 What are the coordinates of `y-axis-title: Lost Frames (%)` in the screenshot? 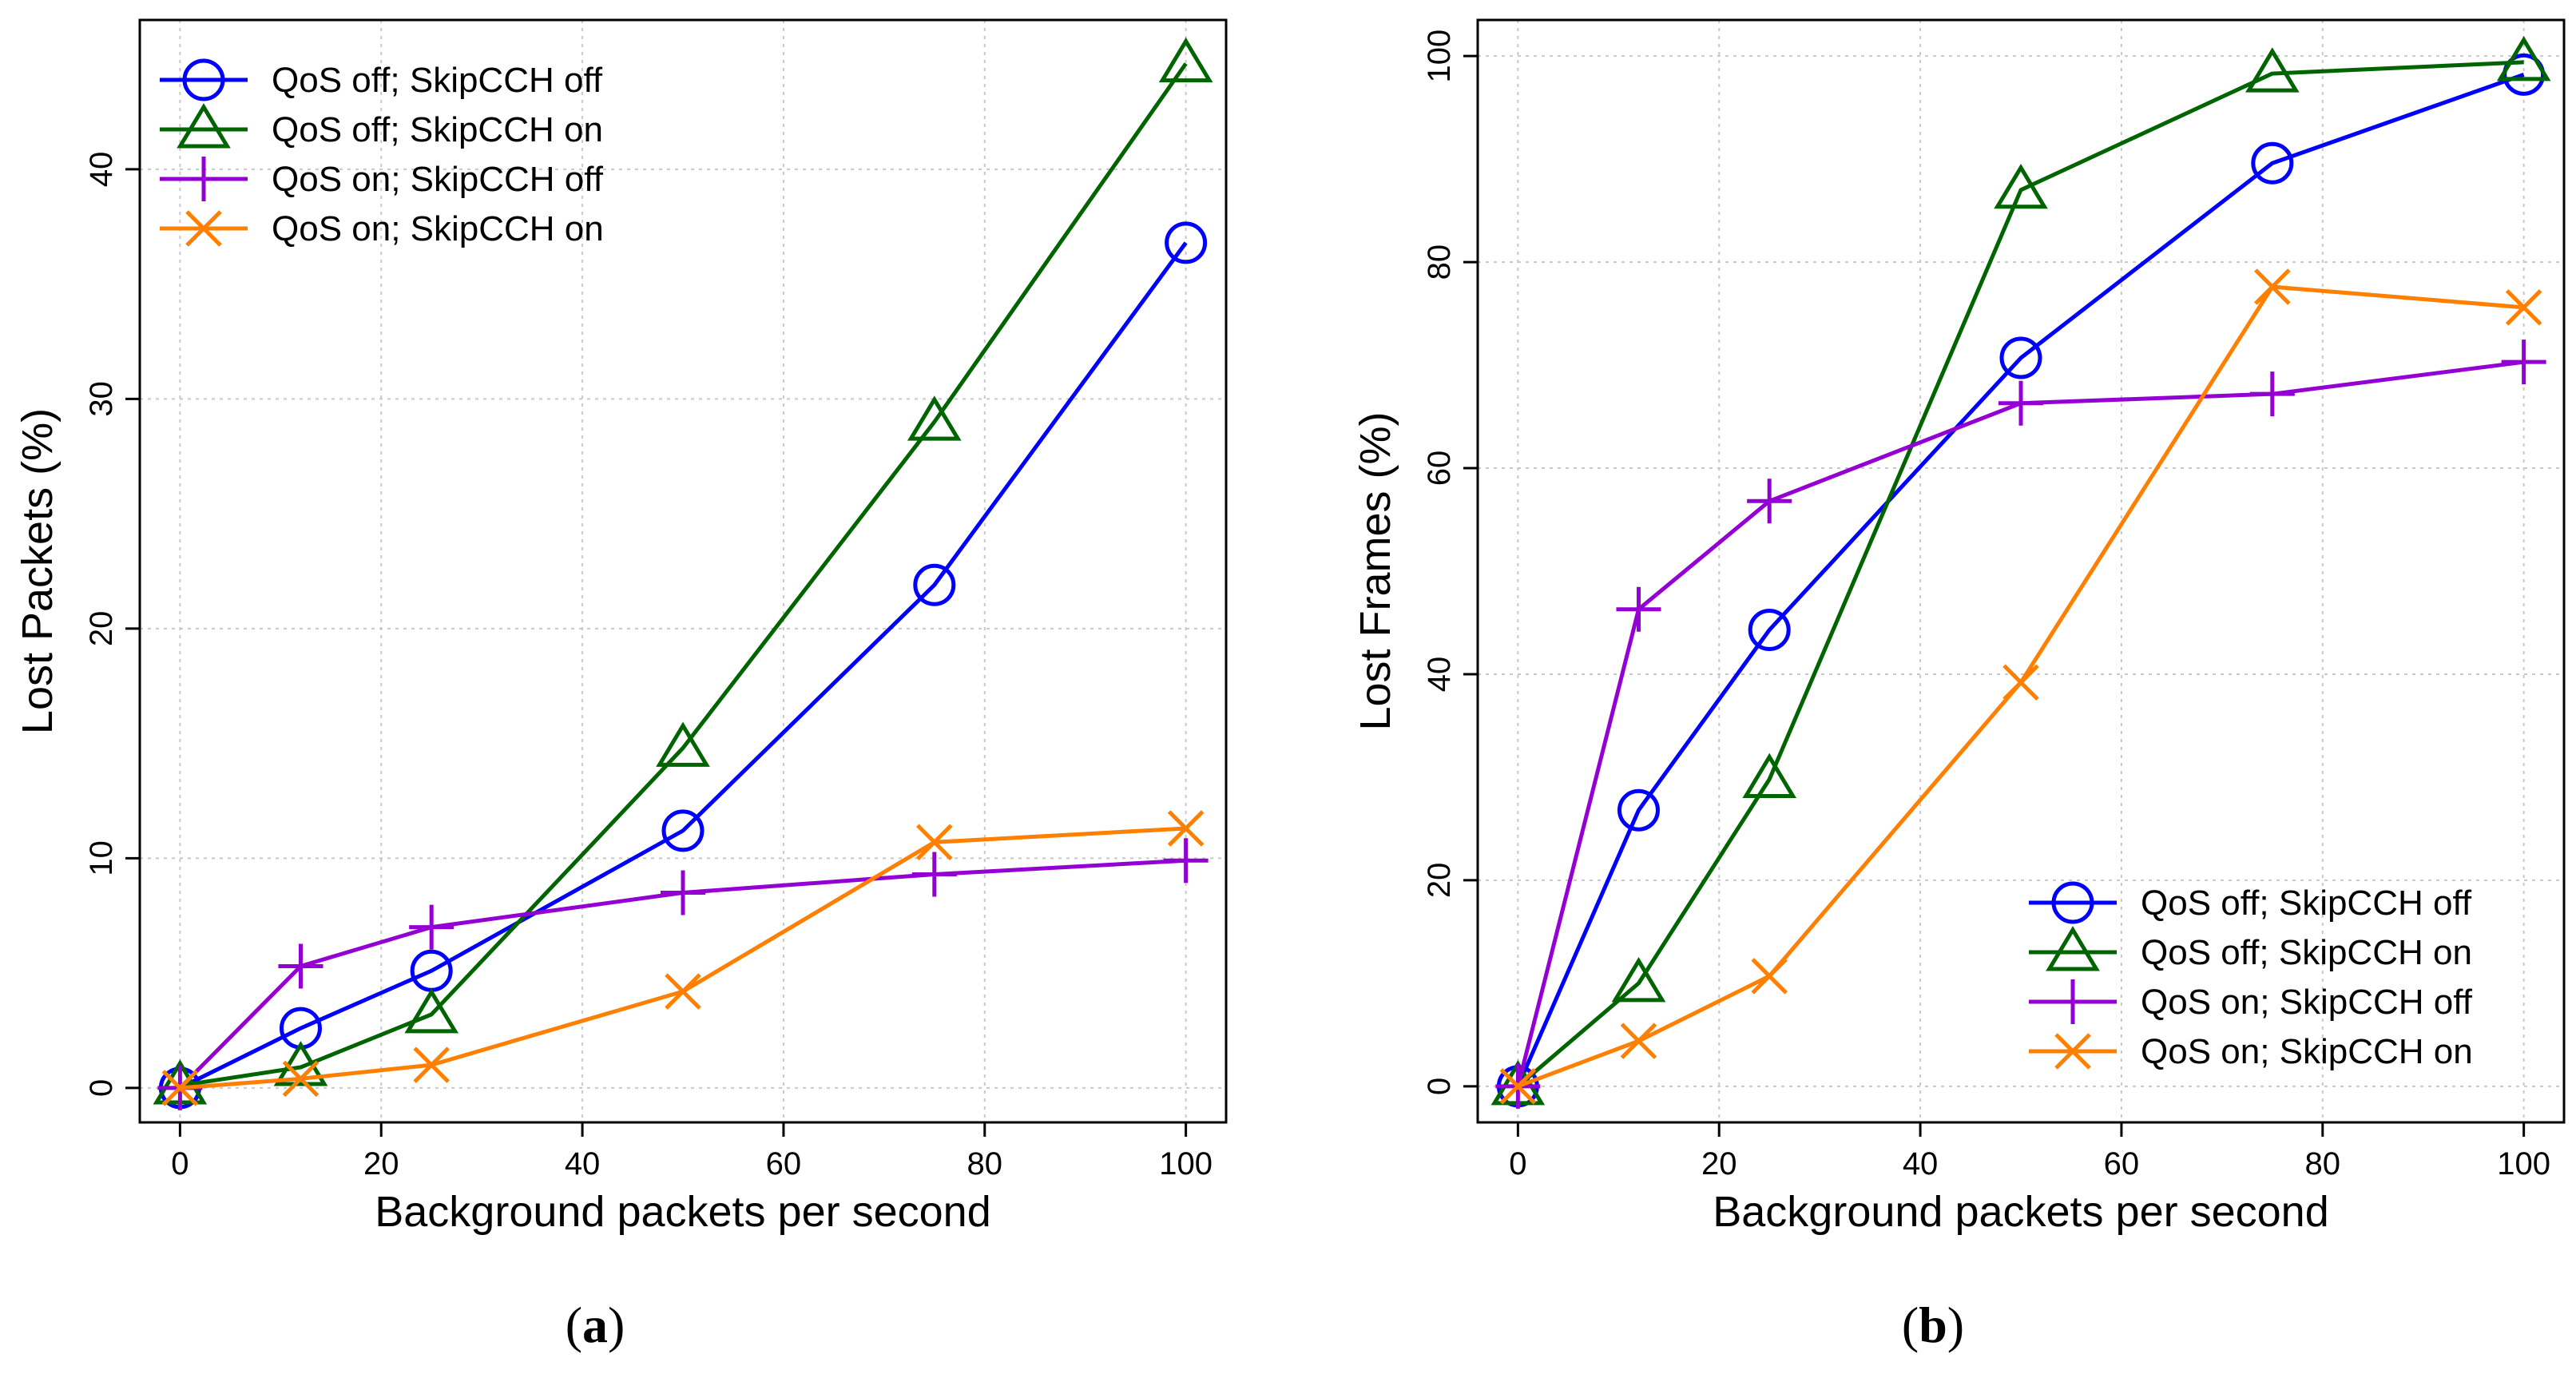 It's located at (1375, 570).